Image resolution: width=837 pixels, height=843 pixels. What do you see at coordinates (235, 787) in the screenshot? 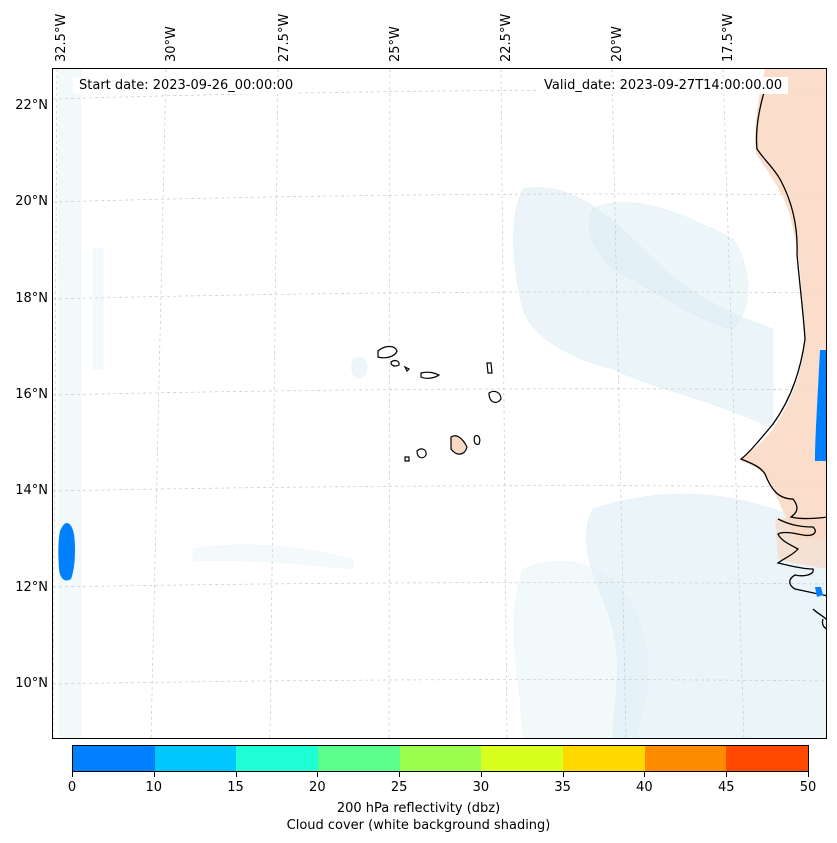
I see `colorbar-tick-label-2: 15` at bounding box center [235, 787].